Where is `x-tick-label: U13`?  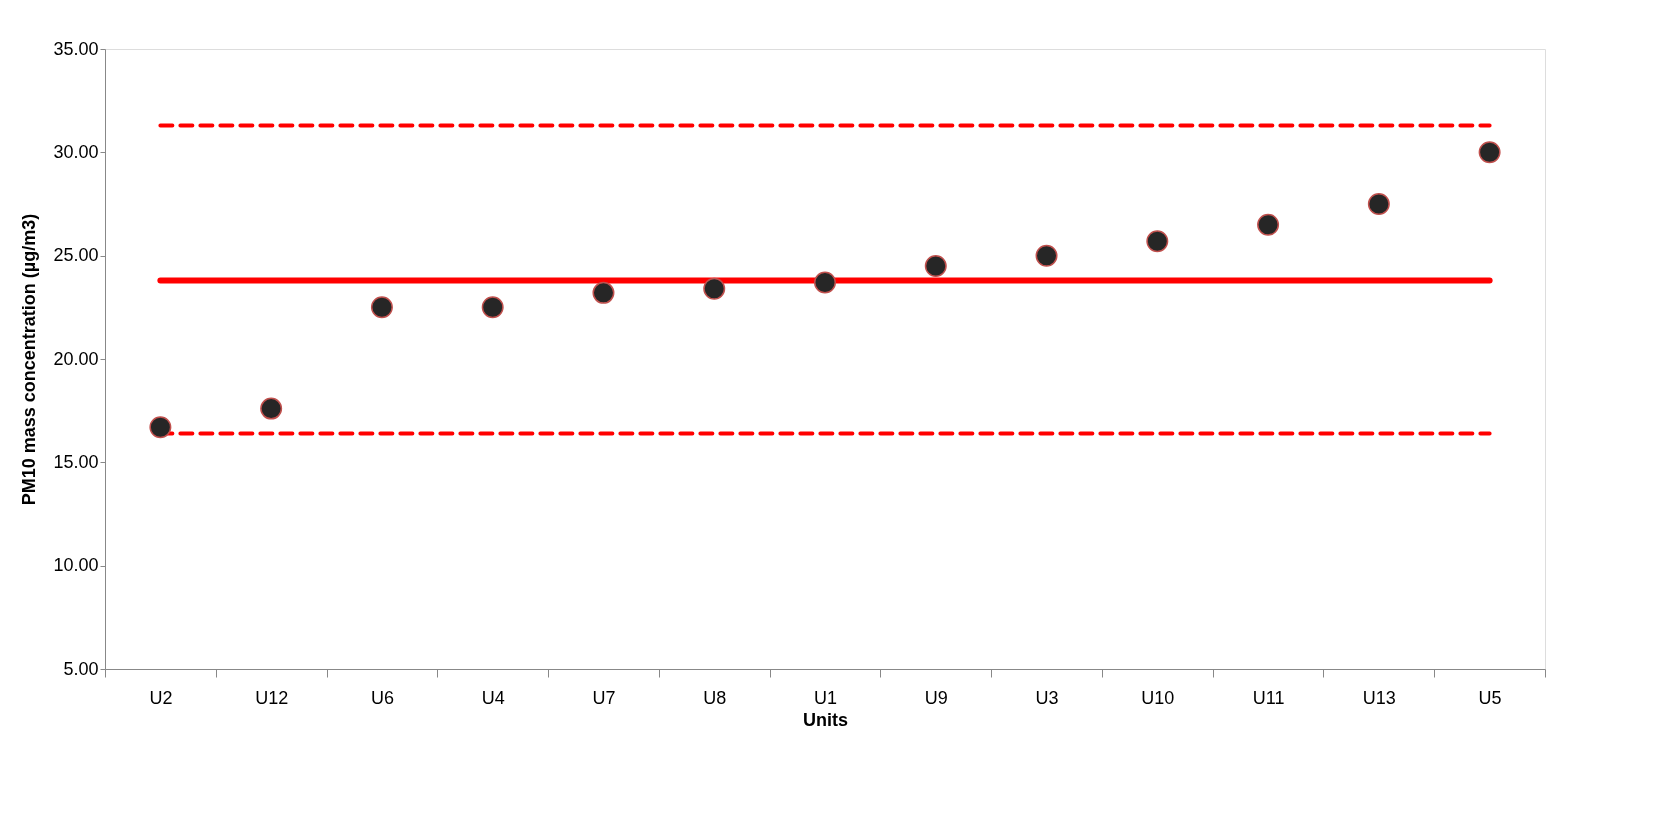 x-tick-label: U13 is located at coordinates (1379, 697).